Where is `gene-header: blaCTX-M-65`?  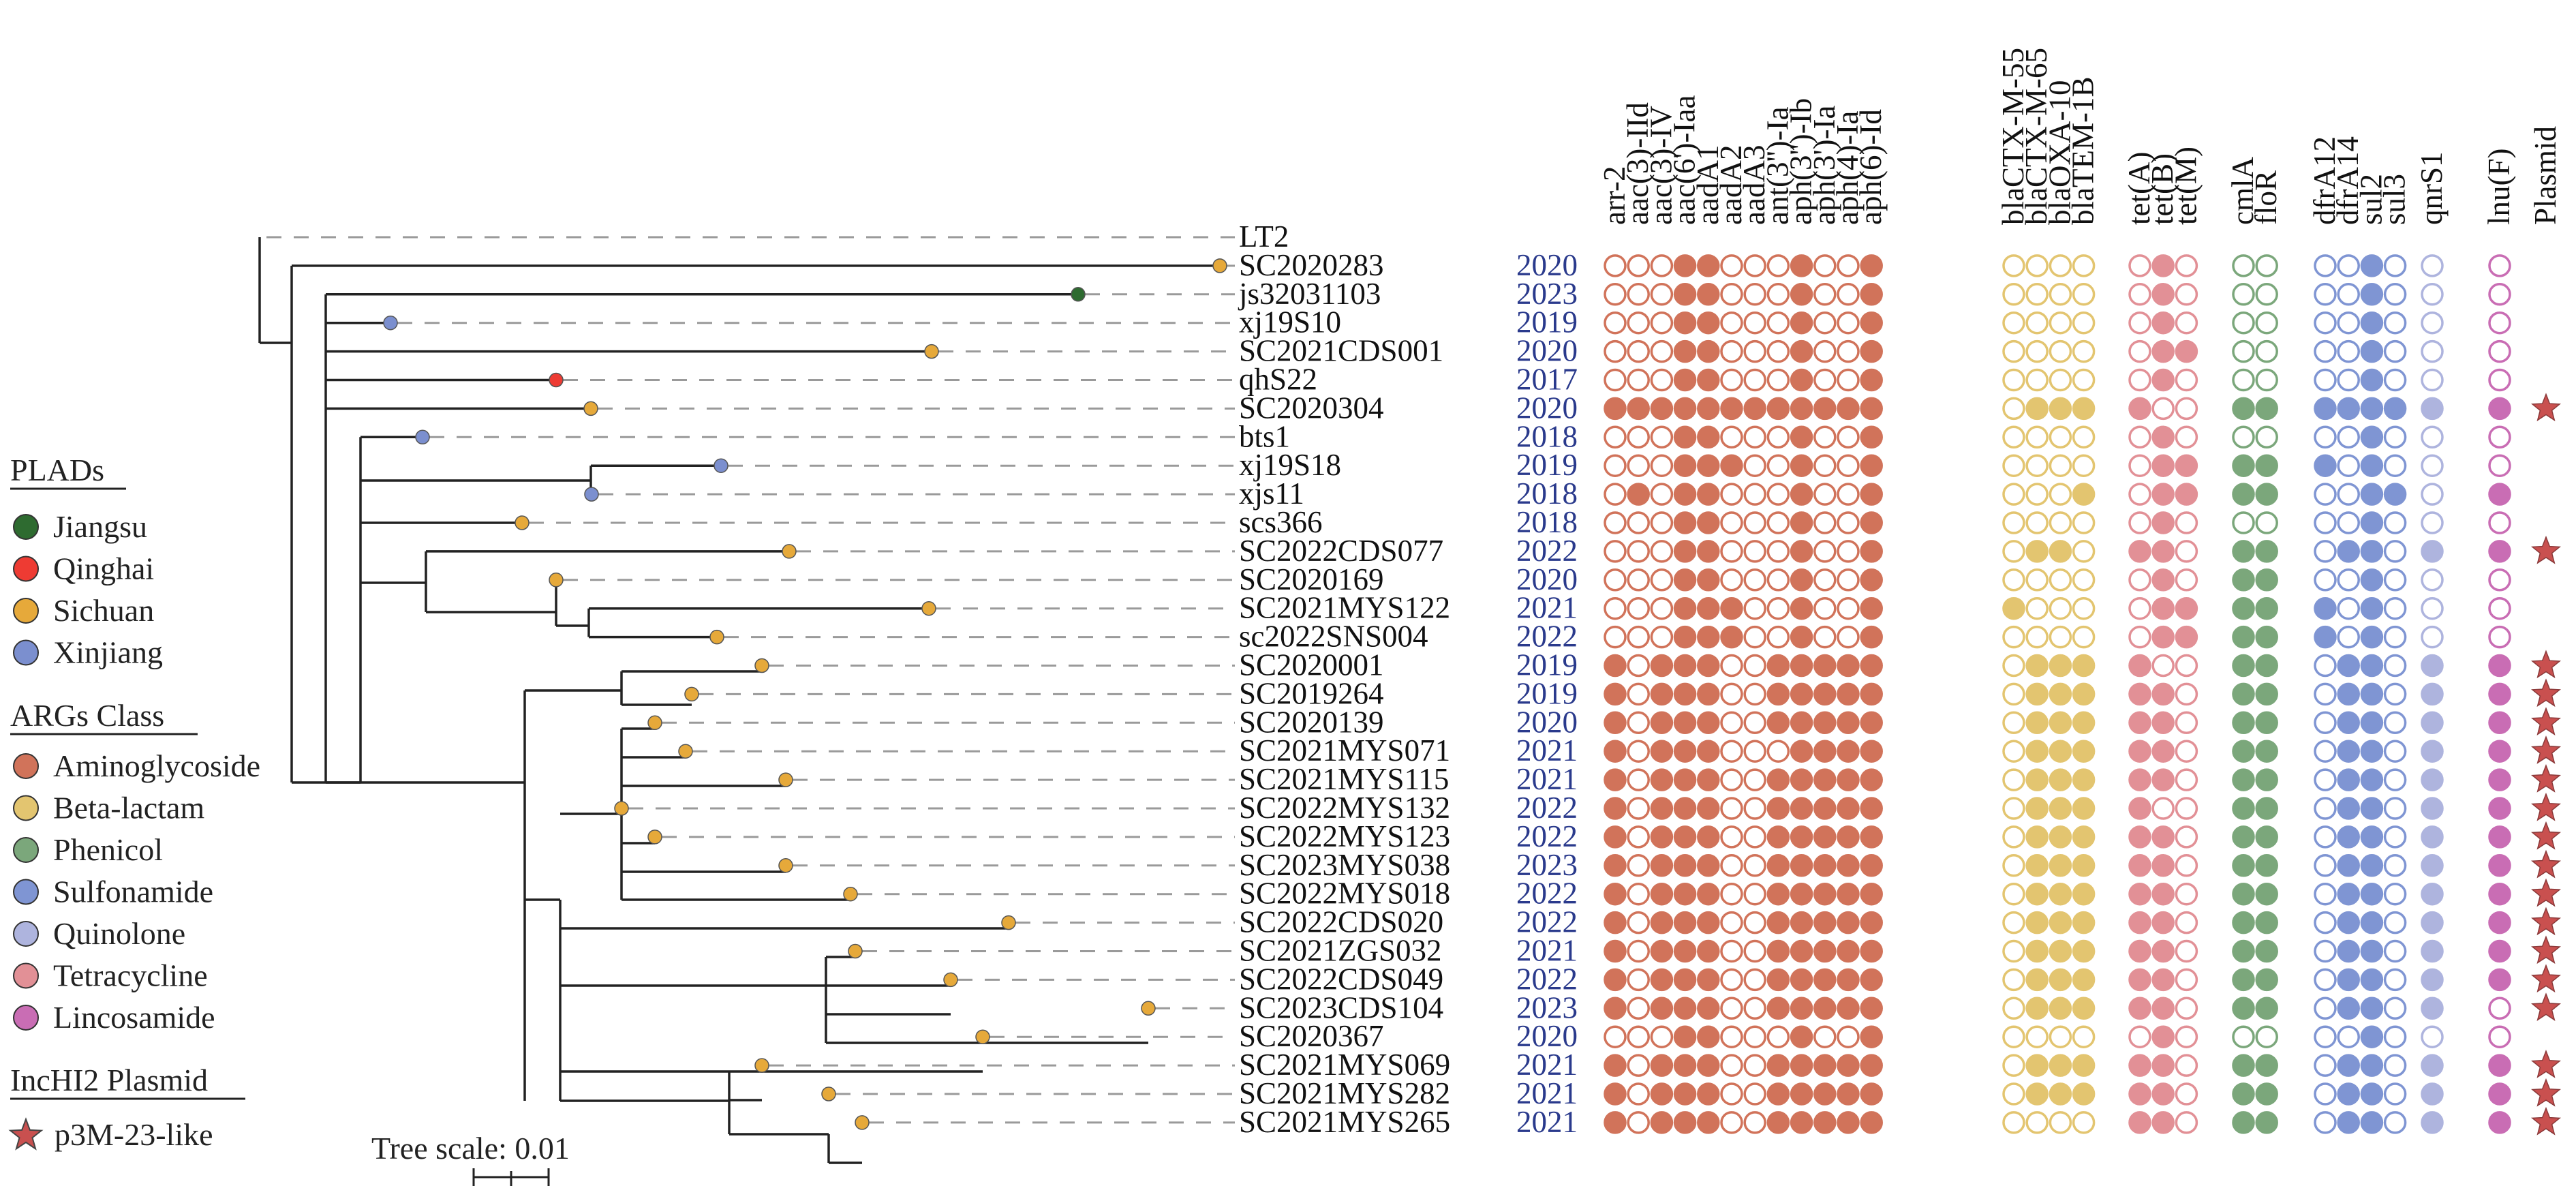
gene-header: blaCTX-M-65 is located at coordinates (2036, 136).